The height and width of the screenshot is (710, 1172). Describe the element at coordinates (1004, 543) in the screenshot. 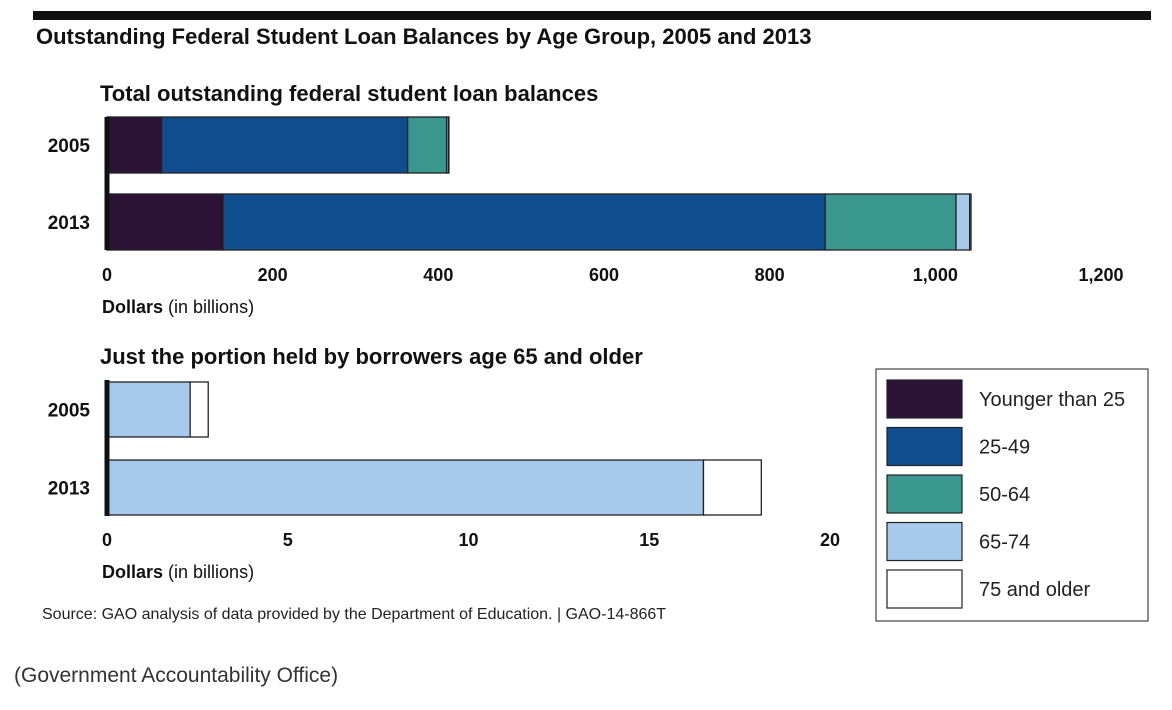

I see `legend-label-65-74: 65-74` at that location.